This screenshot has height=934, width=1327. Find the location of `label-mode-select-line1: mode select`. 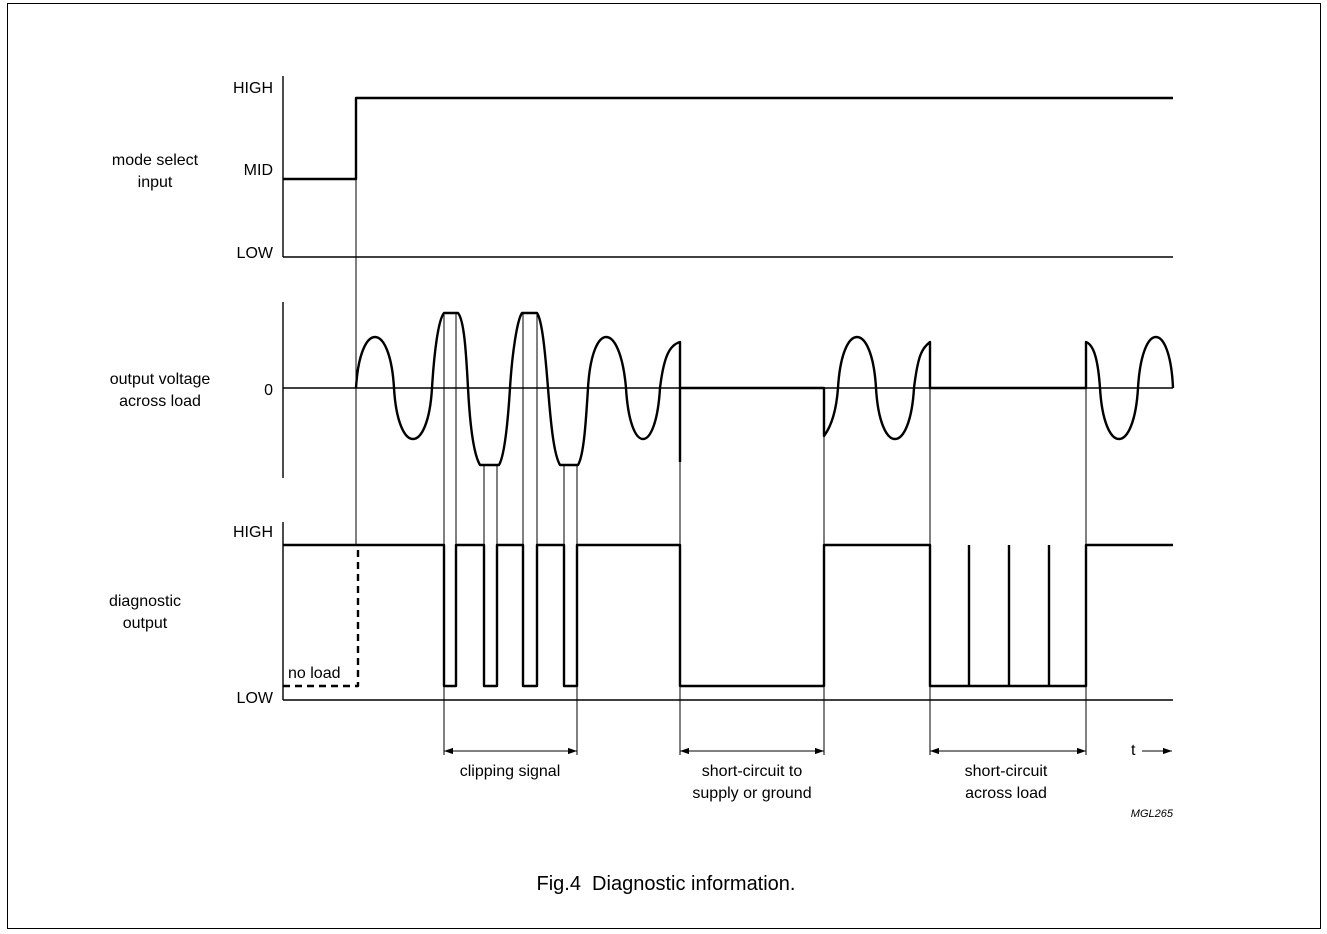

label-mode-select-line1: mode select is located at coordinates (155, 160).